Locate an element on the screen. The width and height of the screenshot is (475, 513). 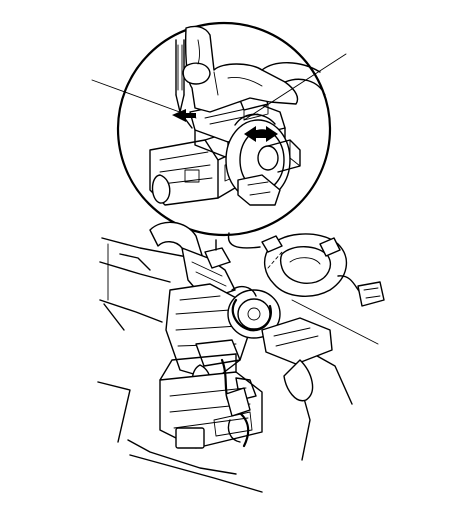
cable-reel-removed is located at coordinates (323, 270).